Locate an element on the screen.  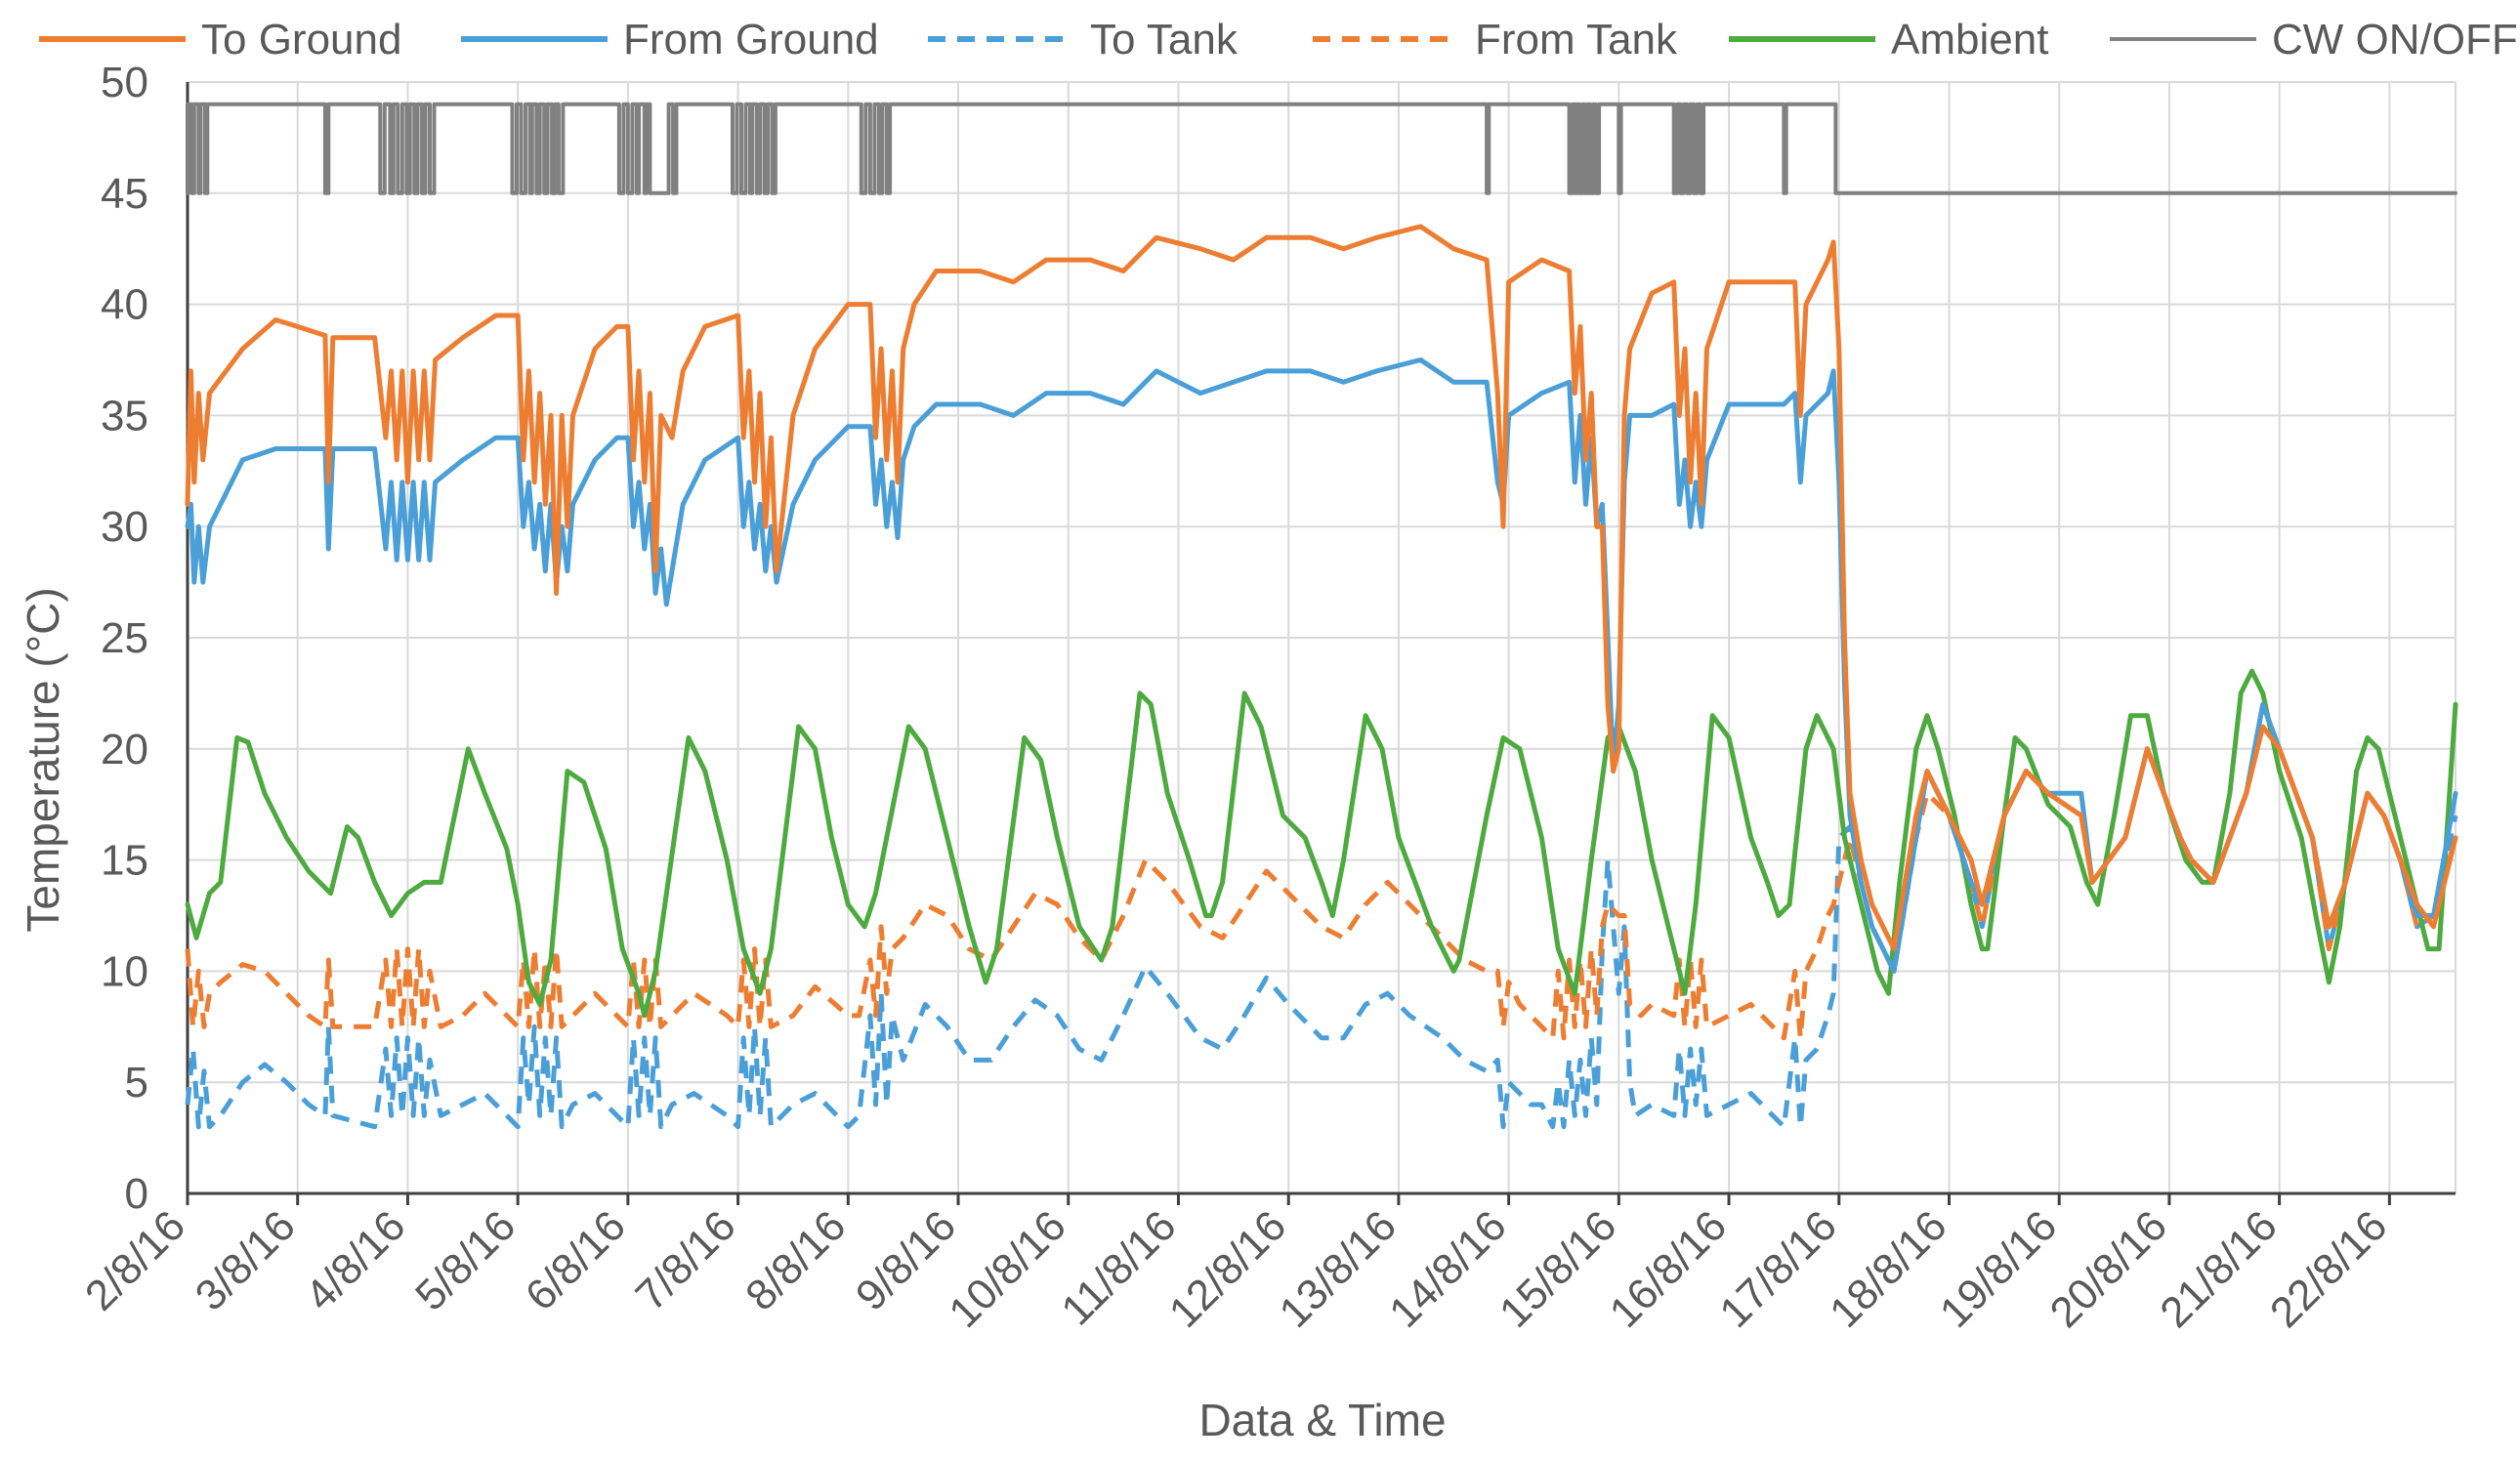
y-tick-label: 10 is located at coordinates (124, 971).